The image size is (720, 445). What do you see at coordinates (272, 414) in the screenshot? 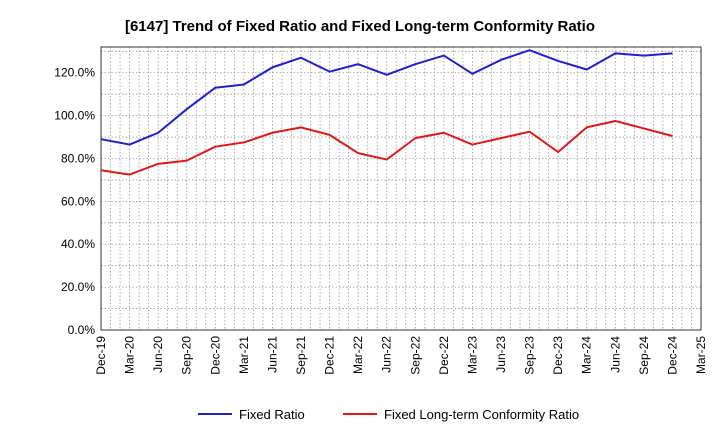
I see `fixed-ratio-legend-label: Fixed Ratio` at bounding box center [272, 414].